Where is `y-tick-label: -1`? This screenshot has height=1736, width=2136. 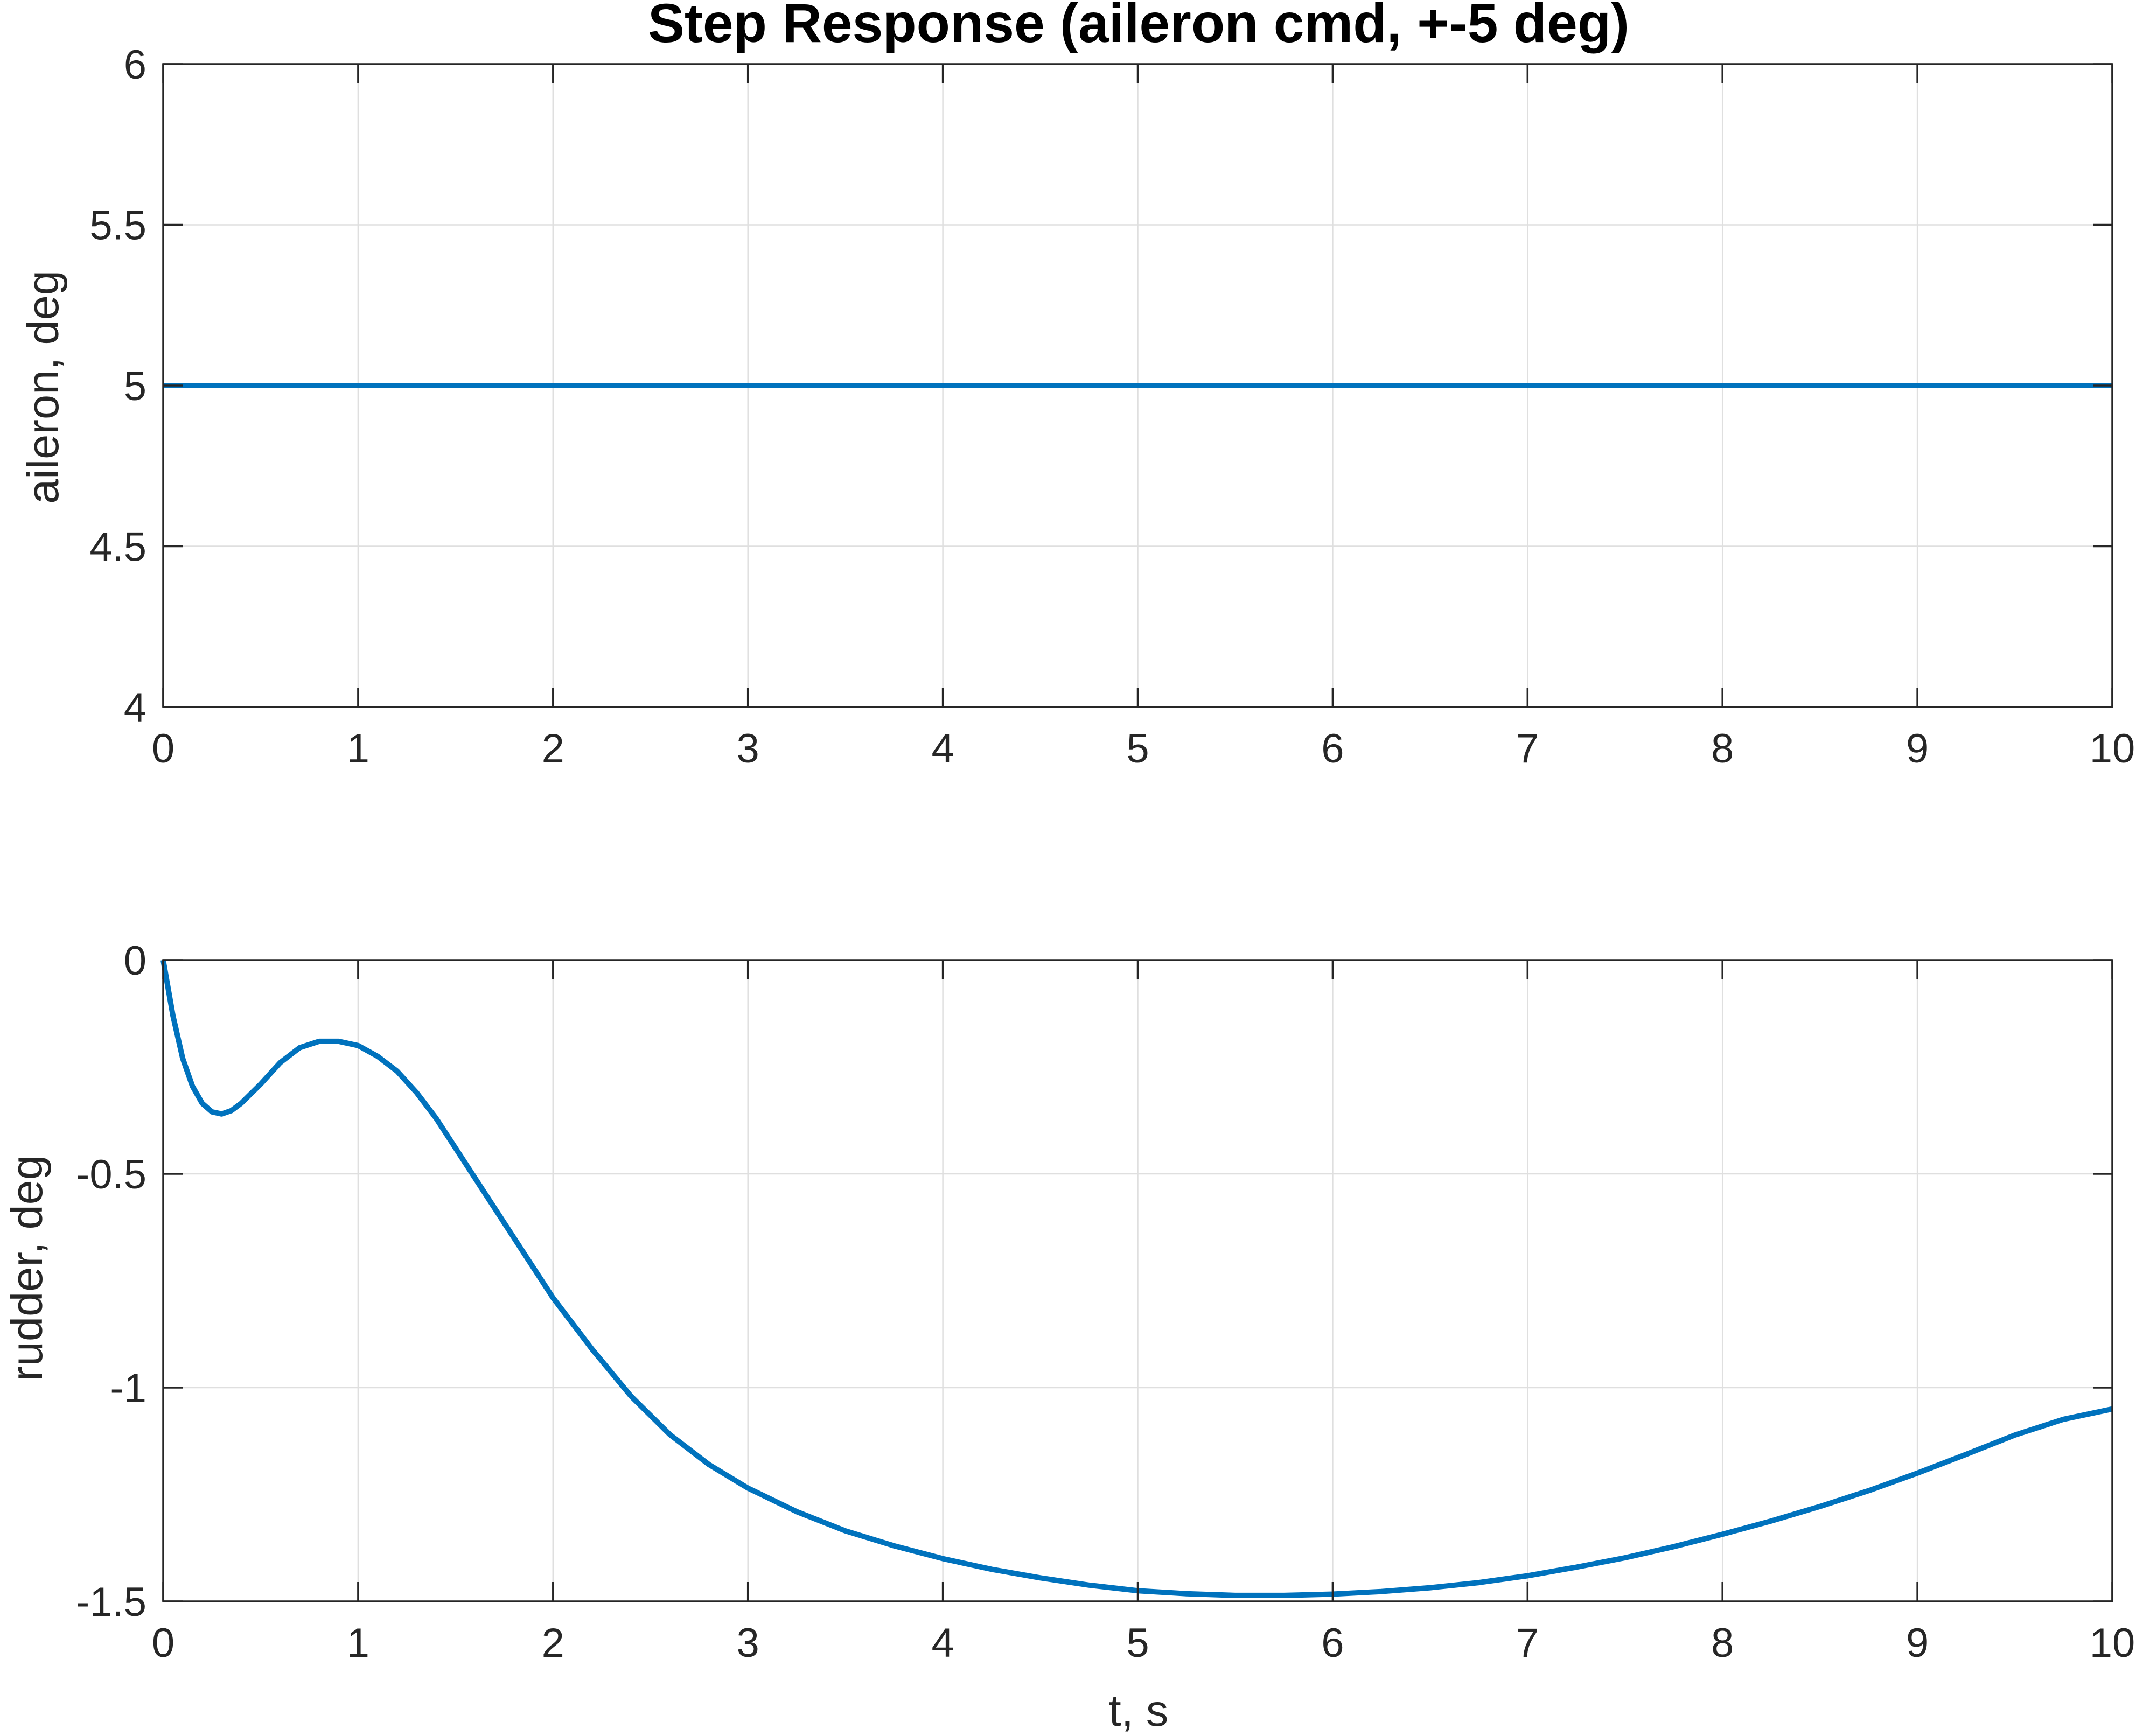
y-tick-label: -1 is located at coordinates (128, 1388).